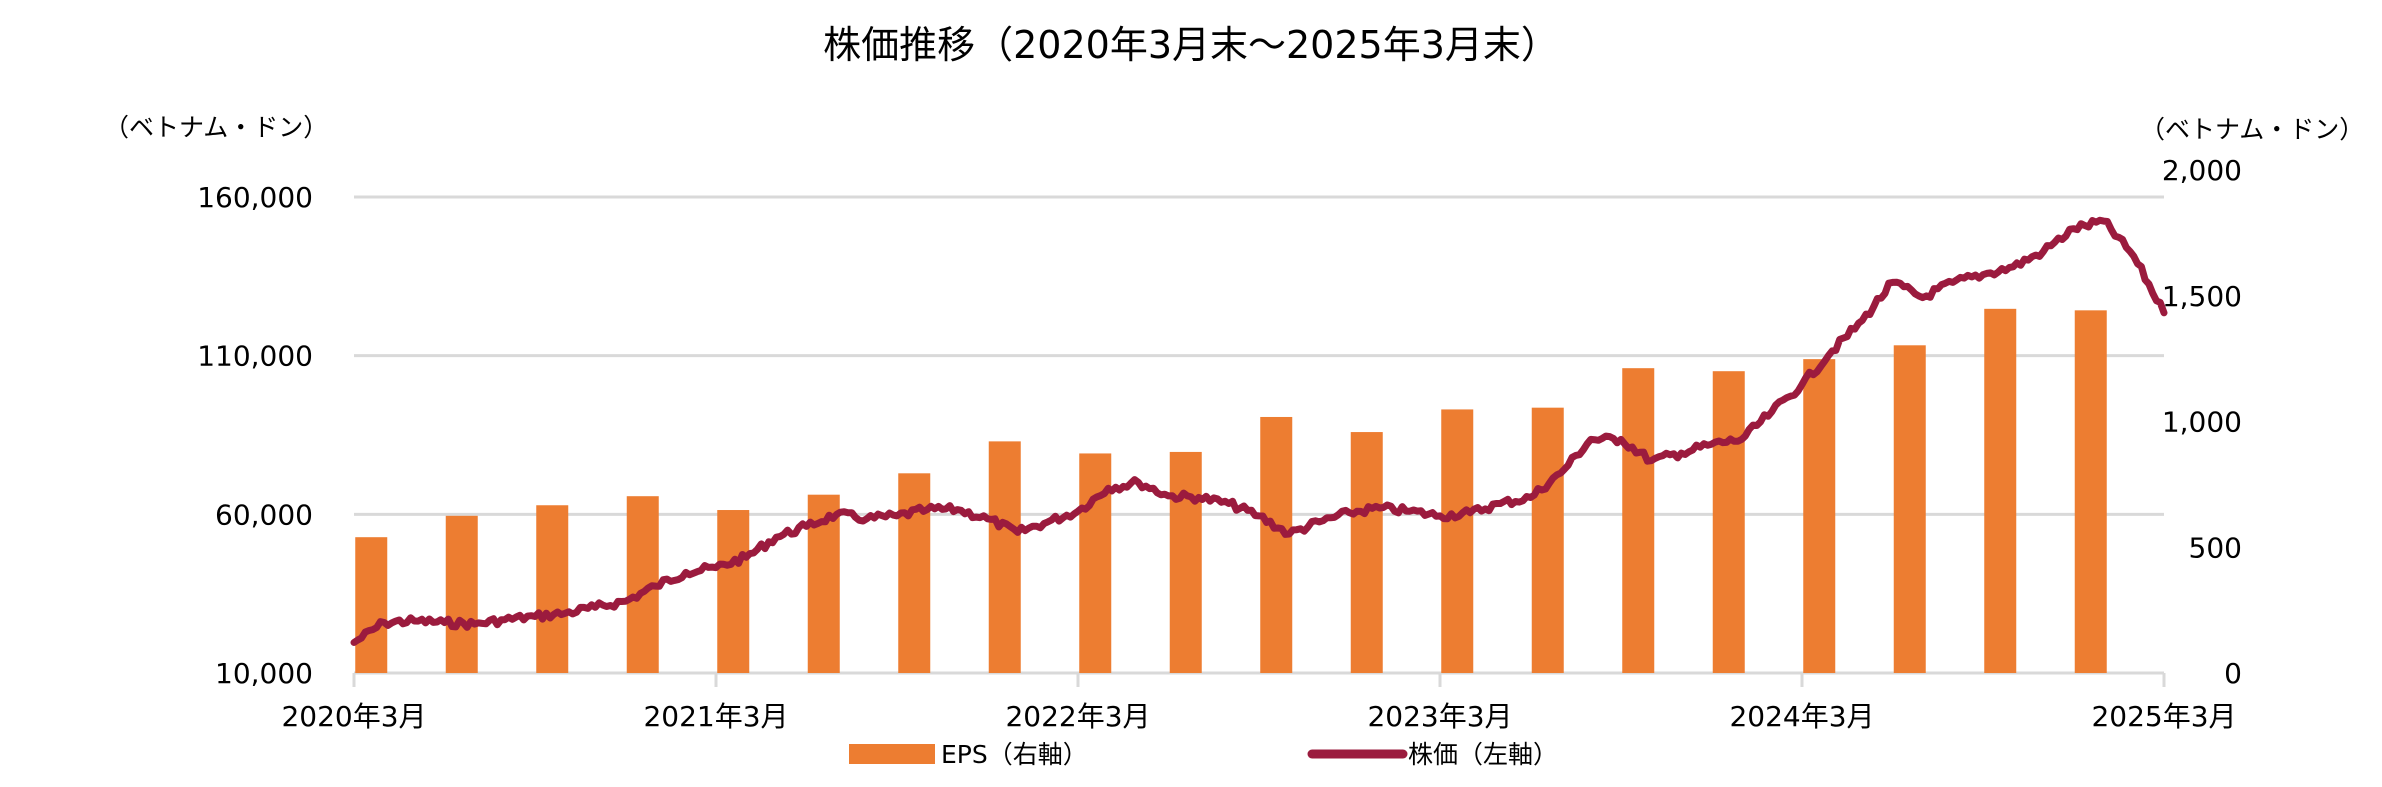 This screenshot has height=787, width=2382. Describe the element at coordinates (2163, 716) in the screenshot. I see `x-tick-label: 2025年3月` at that location.